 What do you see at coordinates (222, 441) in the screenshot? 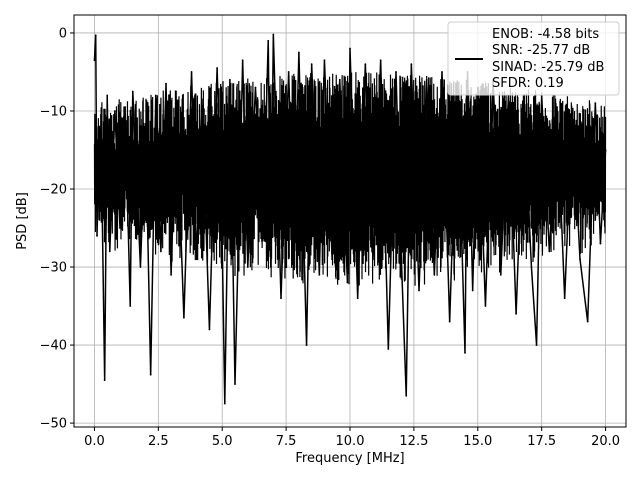
I see `x-tick-label: 5.0` at bounding box center [222, 441].